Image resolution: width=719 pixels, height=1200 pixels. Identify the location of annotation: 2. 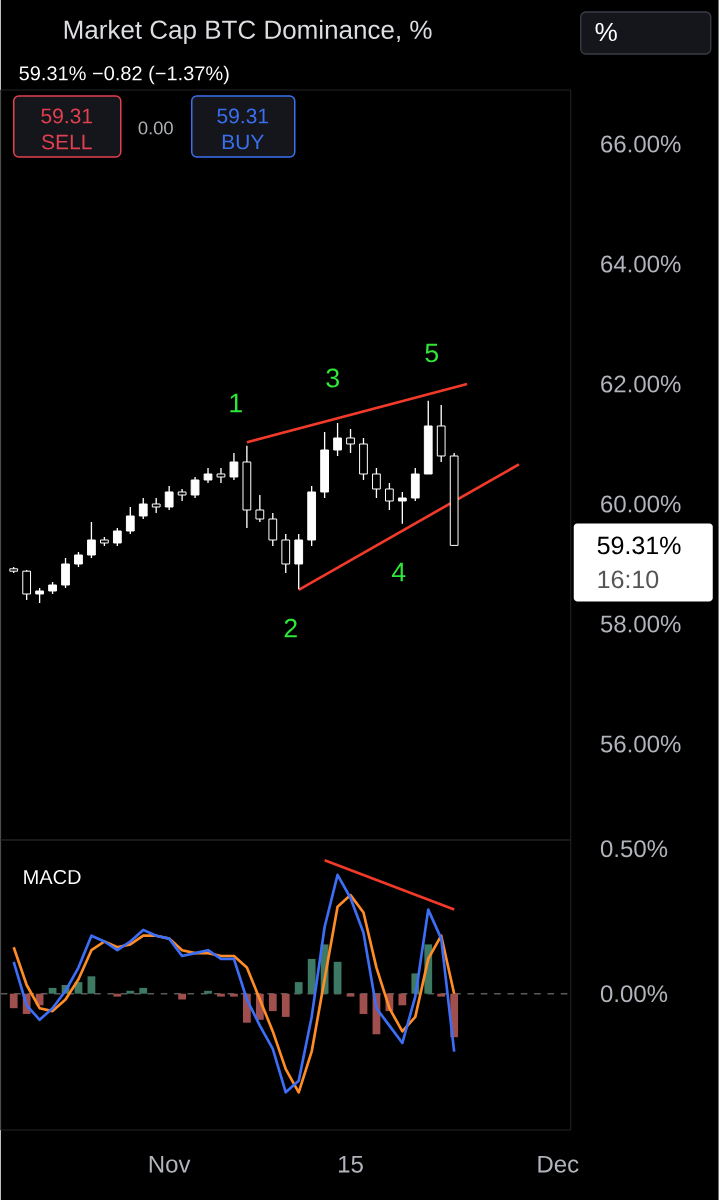
(290, 628).